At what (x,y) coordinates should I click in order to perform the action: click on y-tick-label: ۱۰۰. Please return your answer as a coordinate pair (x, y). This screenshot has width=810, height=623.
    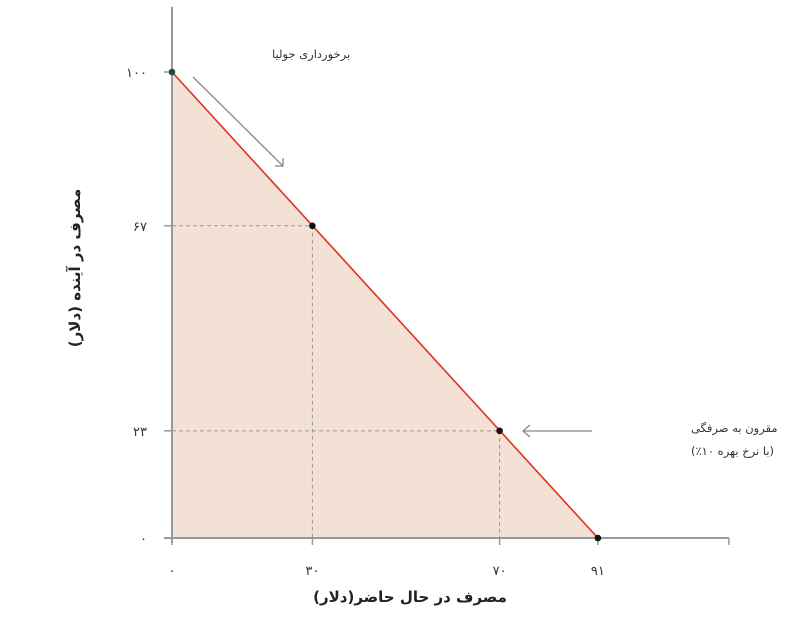
    Looking at the image, I should click on (136, 73).